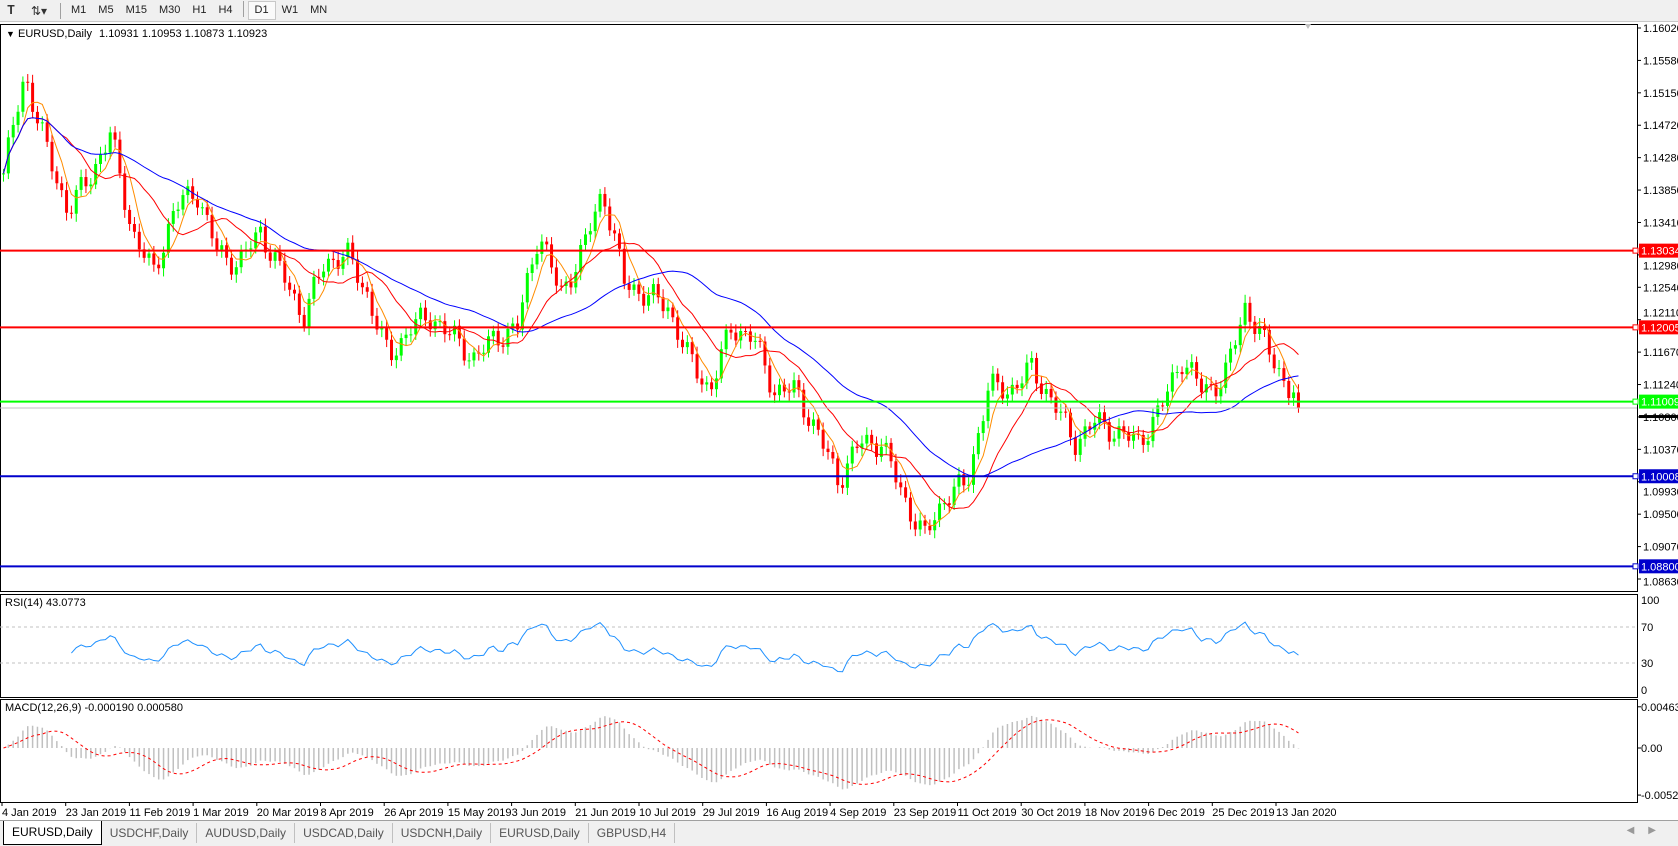 Image resolution: width=1678 pixels, height=846 pixels. Describe the element at coordinates (1660, 267) in the screenshot. I see `y-tick-label: 1.12980` at that location.